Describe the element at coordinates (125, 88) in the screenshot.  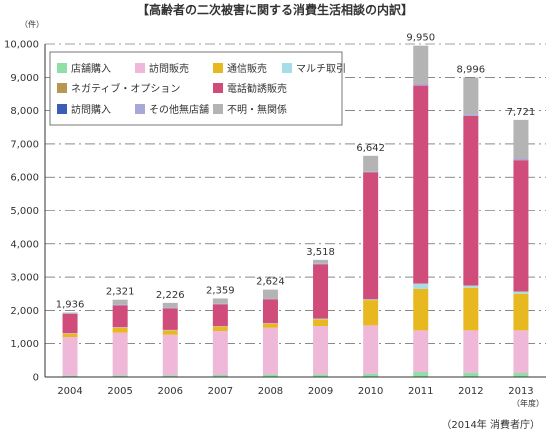
I see `legend-label: ネガティブ・オプション` at that location.